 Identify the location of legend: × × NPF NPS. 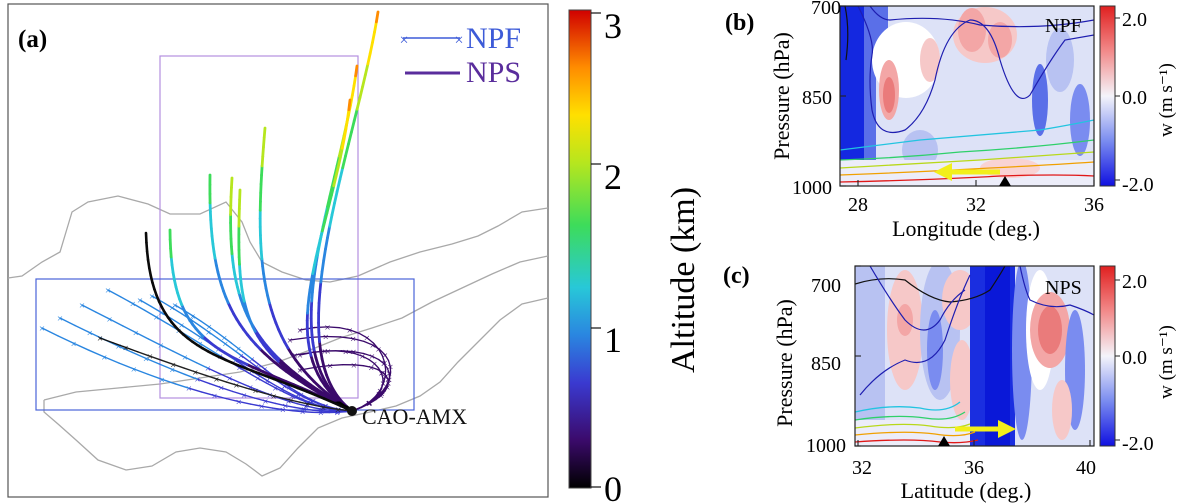
(460, 55).